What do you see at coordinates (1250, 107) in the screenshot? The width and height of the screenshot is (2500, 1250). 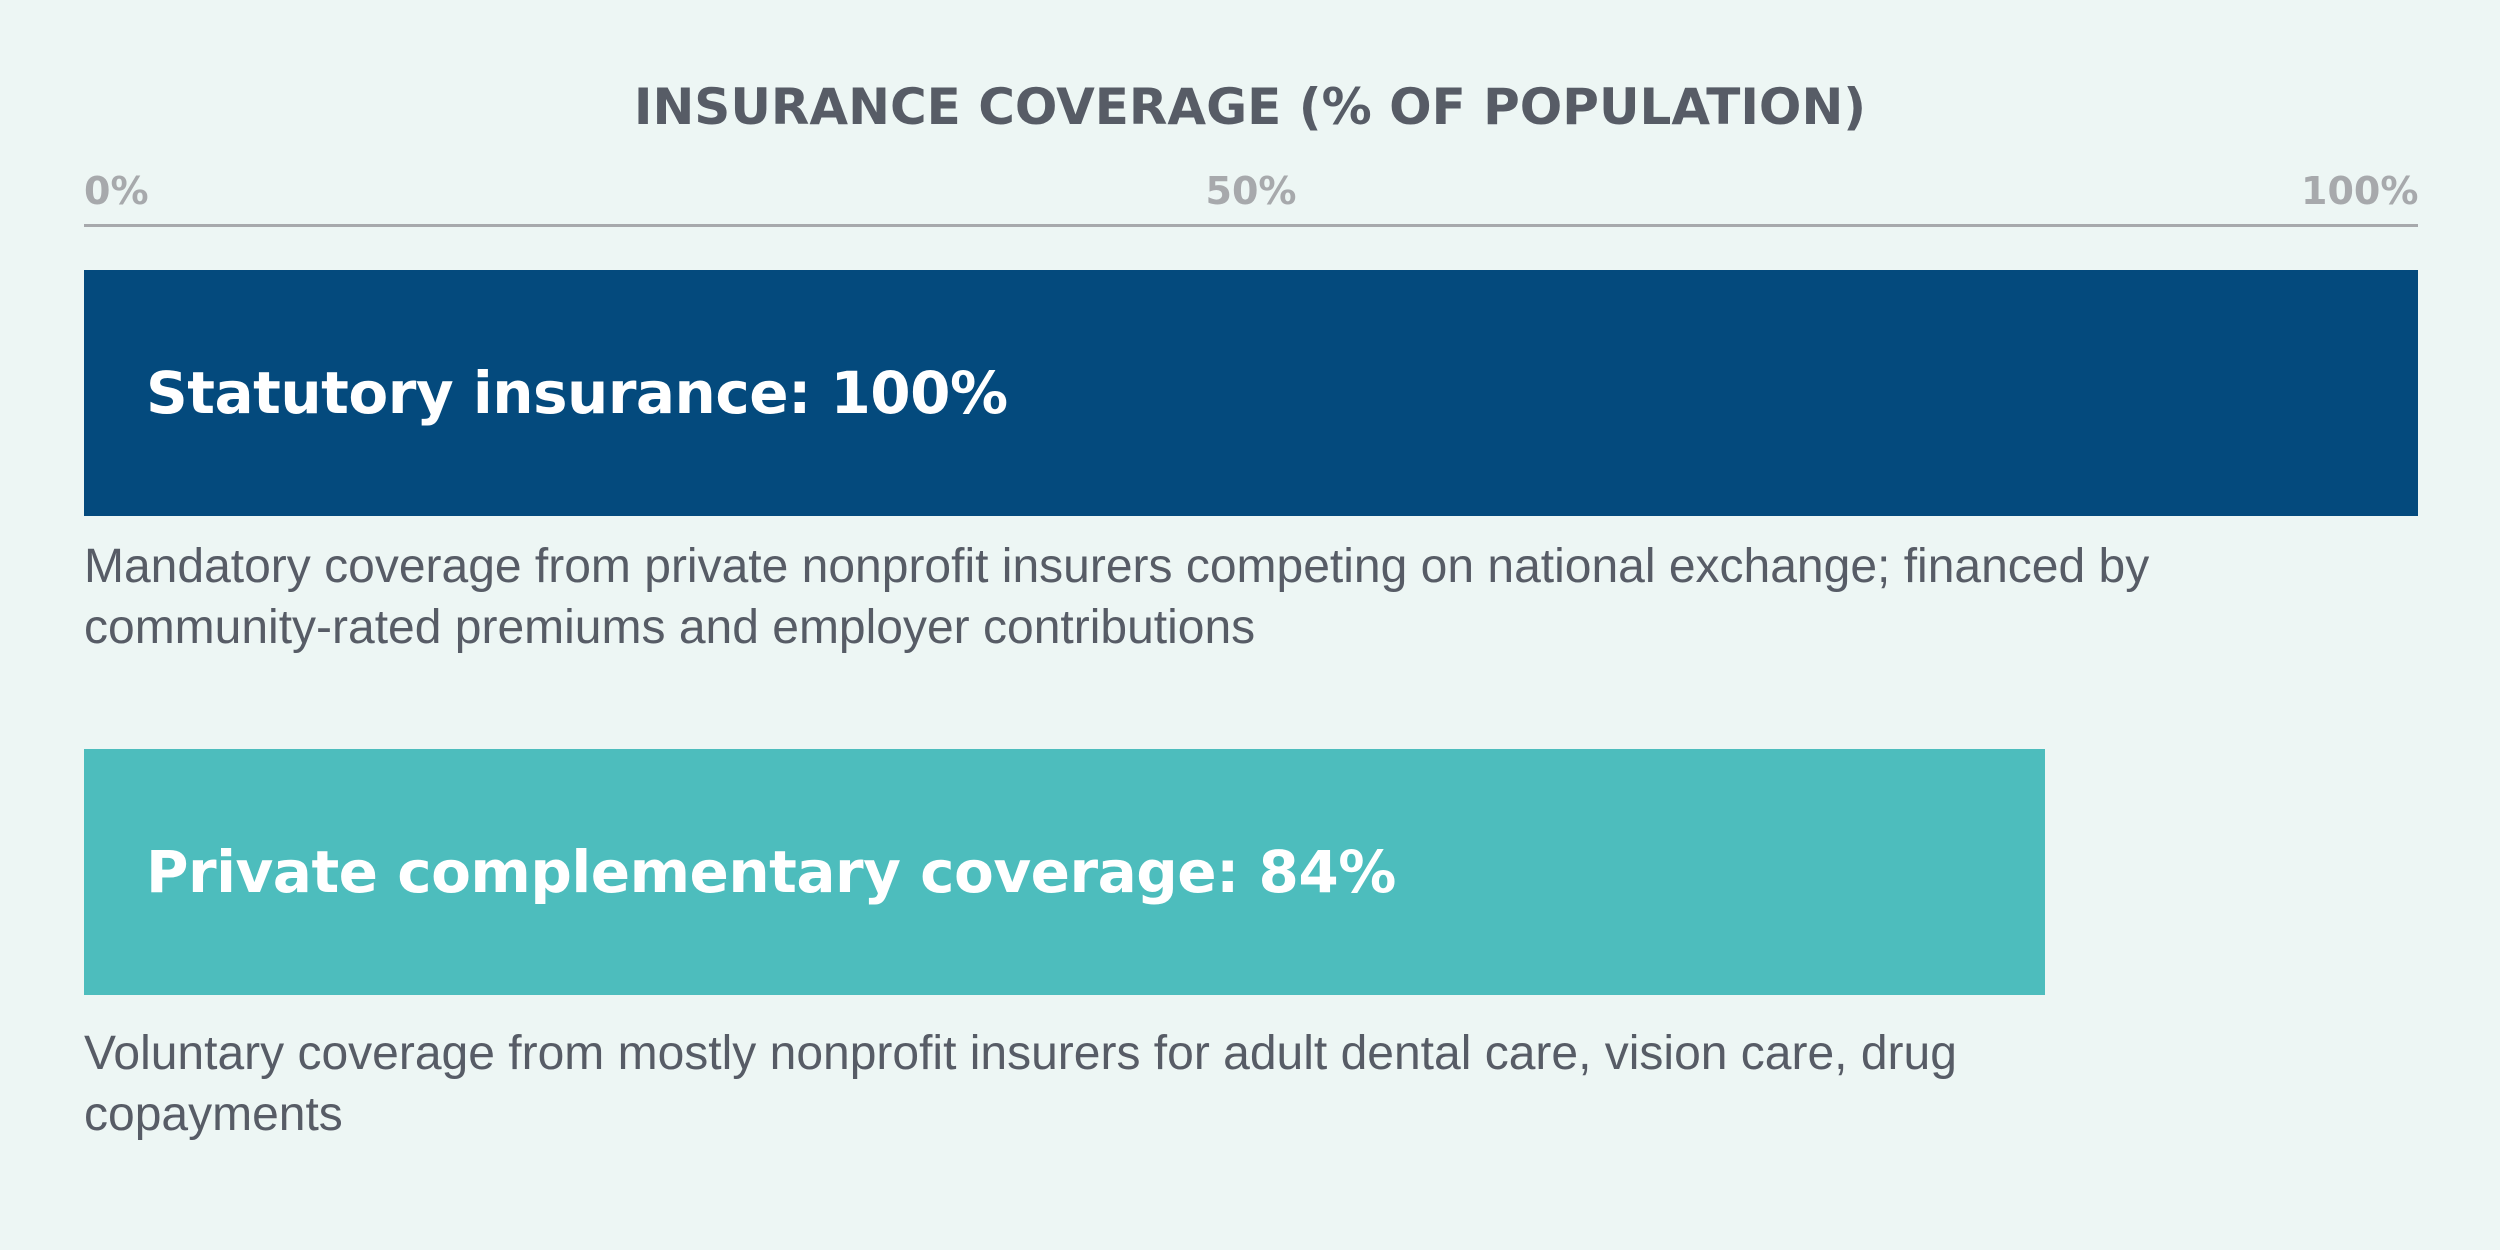 I see `chart-title: INSURANCE COVERAGE (% OF POPULATION)` at bounding box center [1250, 107].